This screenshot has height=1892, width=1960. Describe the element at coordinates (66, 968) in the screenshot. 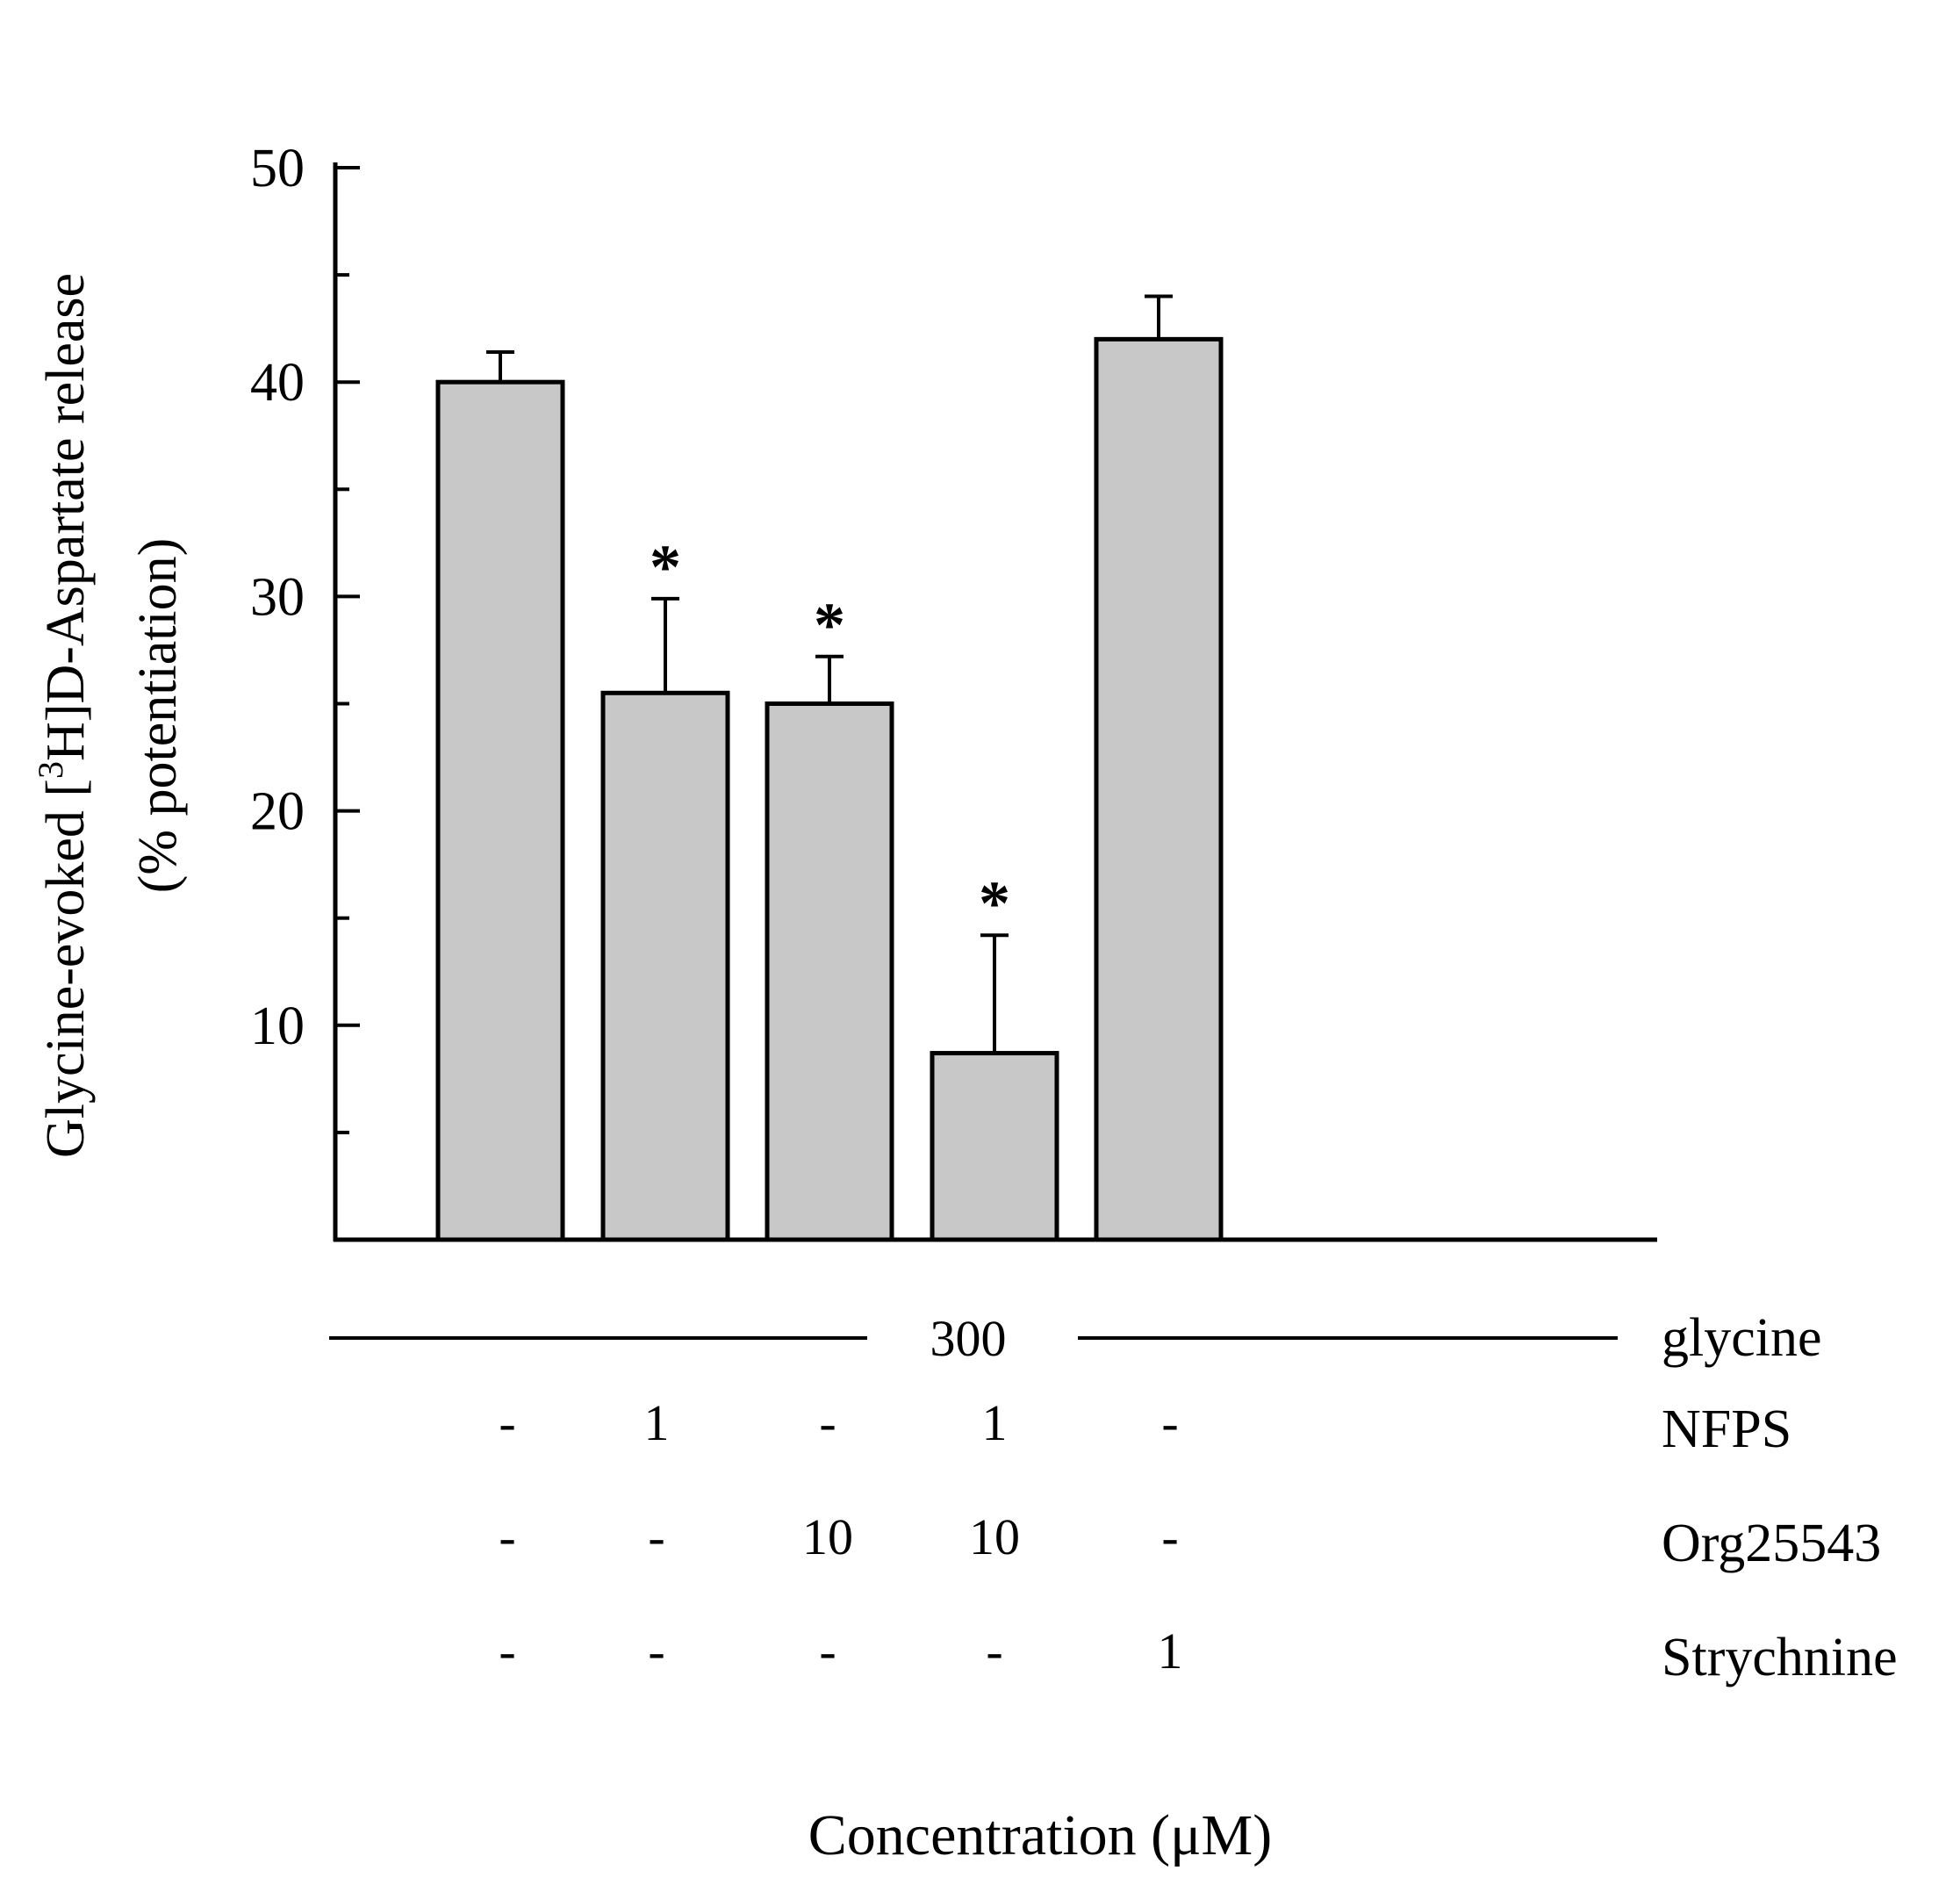

I see `y-axis-title-part1: Glycine-evoked [` at that location.